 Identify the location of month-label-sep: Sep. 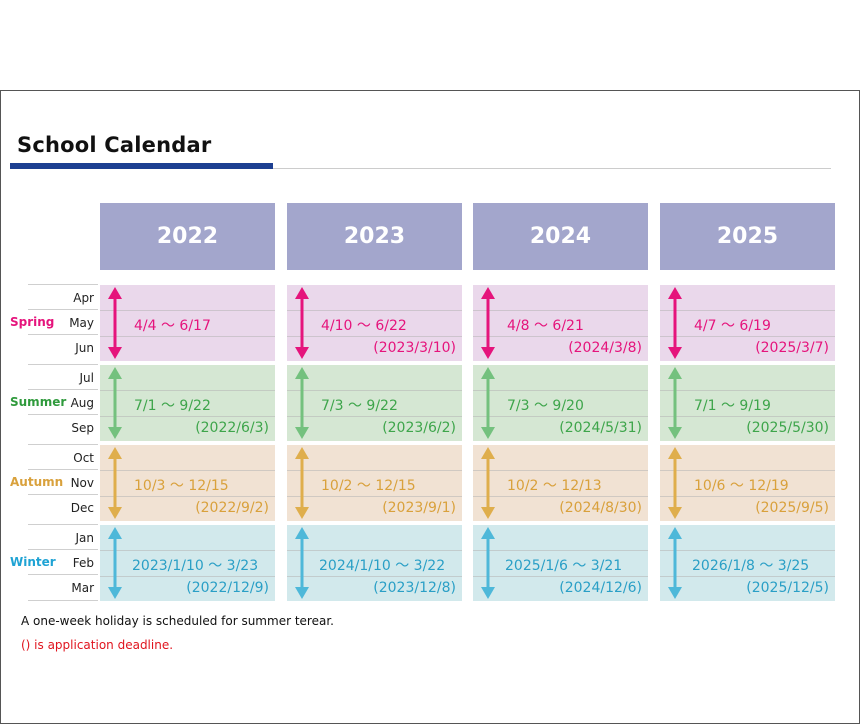
(82, 428).